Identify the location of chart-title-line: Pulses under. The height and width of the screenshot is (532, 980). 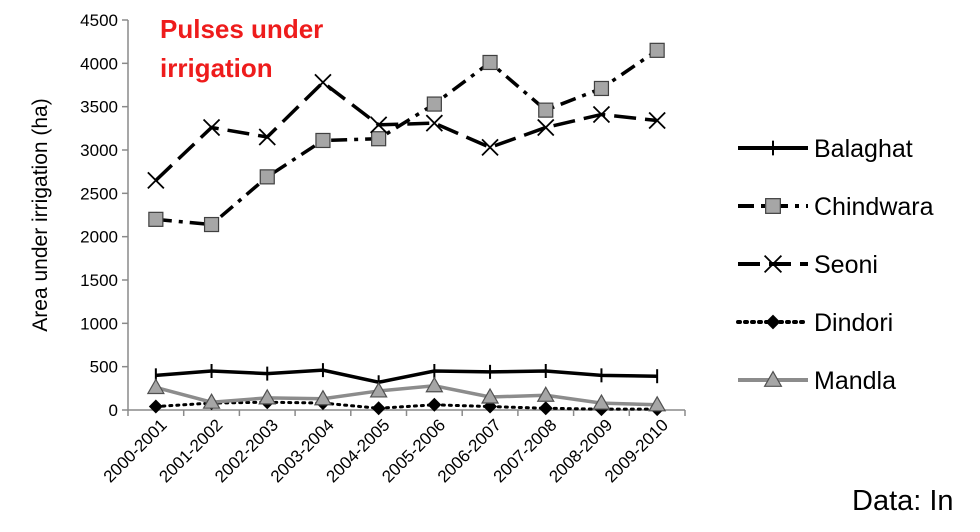
(241, 29).